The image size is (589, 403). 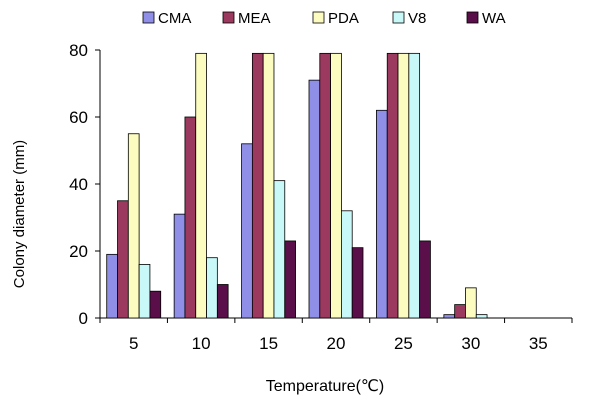 I want to click on x-tick-label: 30, so click(x=470, y=343).